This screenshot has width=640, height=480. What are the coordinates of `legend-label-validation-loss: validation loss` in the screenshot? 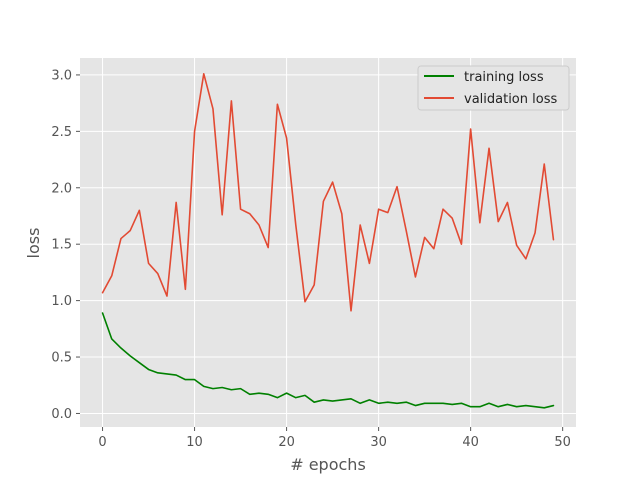 It's located at (510, 99).